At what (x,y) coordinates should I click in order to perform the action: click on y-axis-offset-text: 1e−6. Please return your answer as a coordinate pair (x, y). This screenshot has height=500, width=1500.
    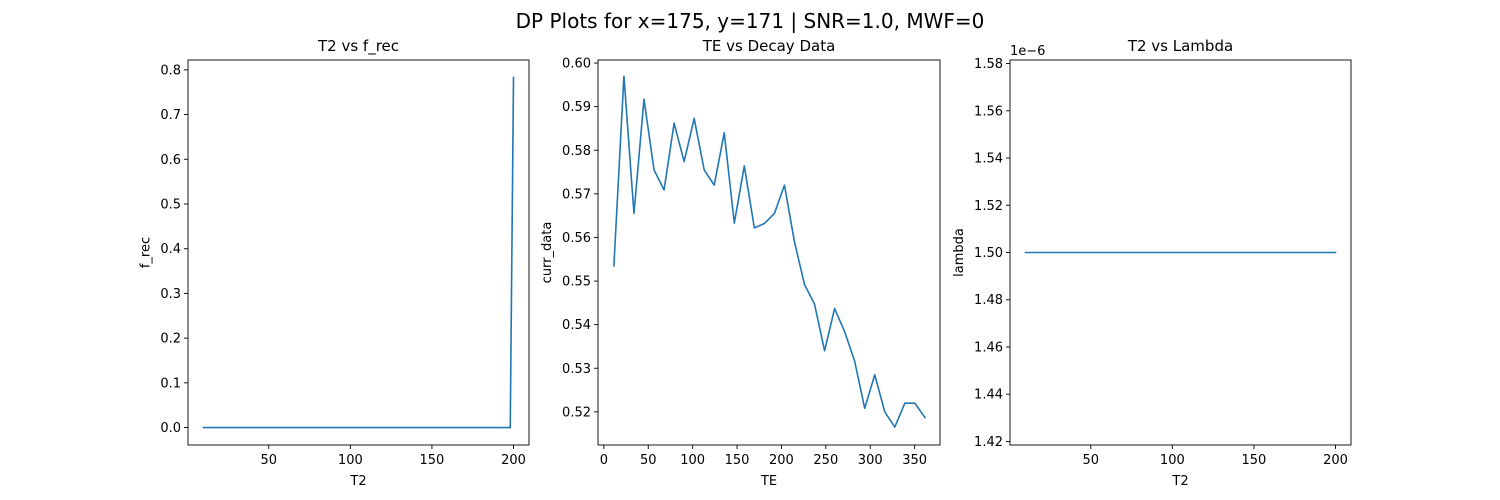
    Looking at the image, I should click on (1027, 51).